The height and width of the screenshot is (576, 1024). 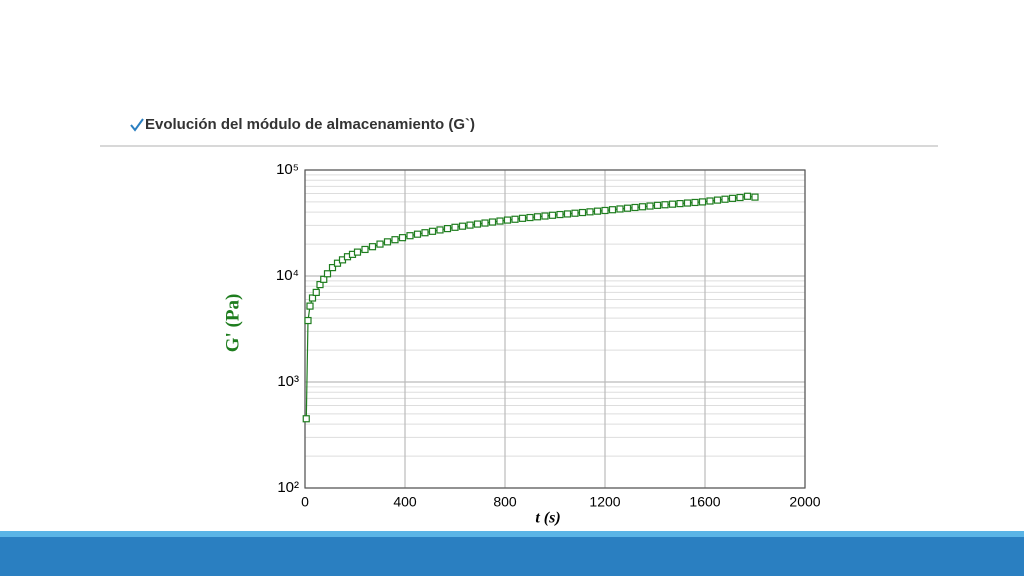 I want to click on footer-bar, so click(x=512, y=556).